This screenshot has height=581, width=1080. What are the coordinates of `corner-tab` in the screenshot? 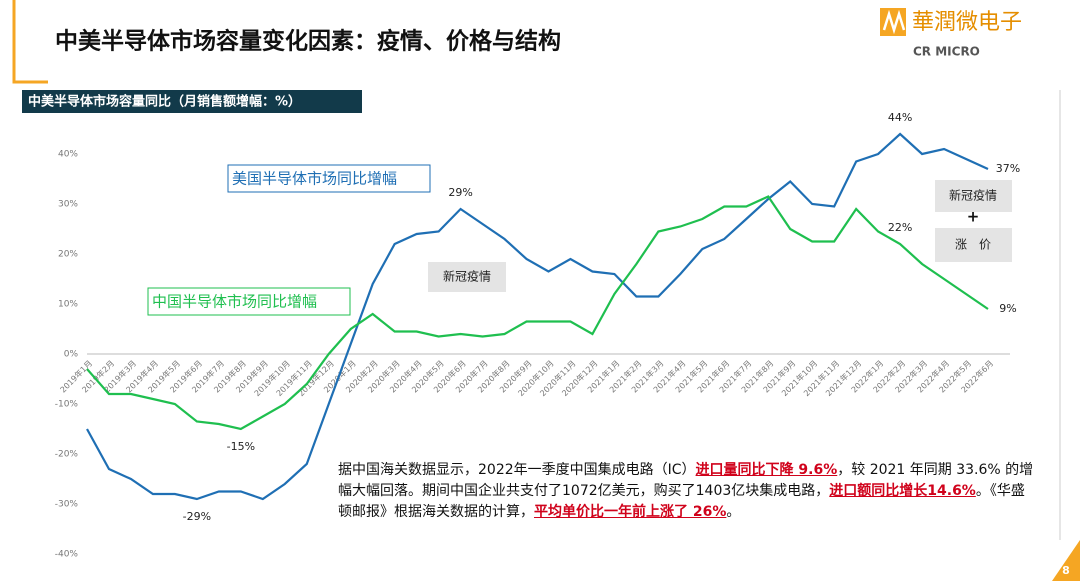 It's located at (1066, 560).